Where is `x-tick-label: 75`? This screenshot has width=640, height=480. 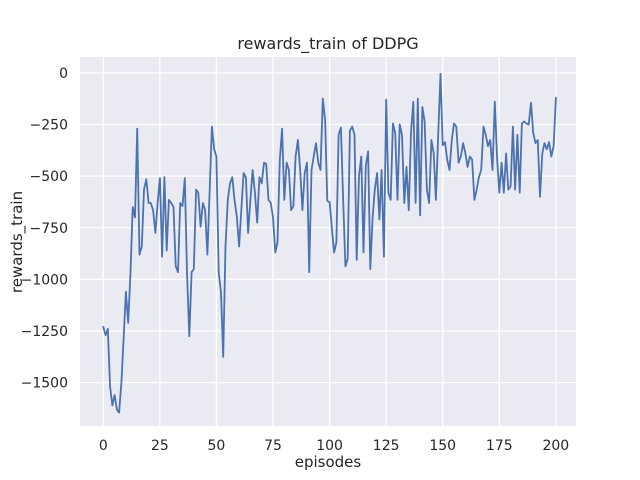 x-tick-label: 75 is located at coordinates (273, 446).